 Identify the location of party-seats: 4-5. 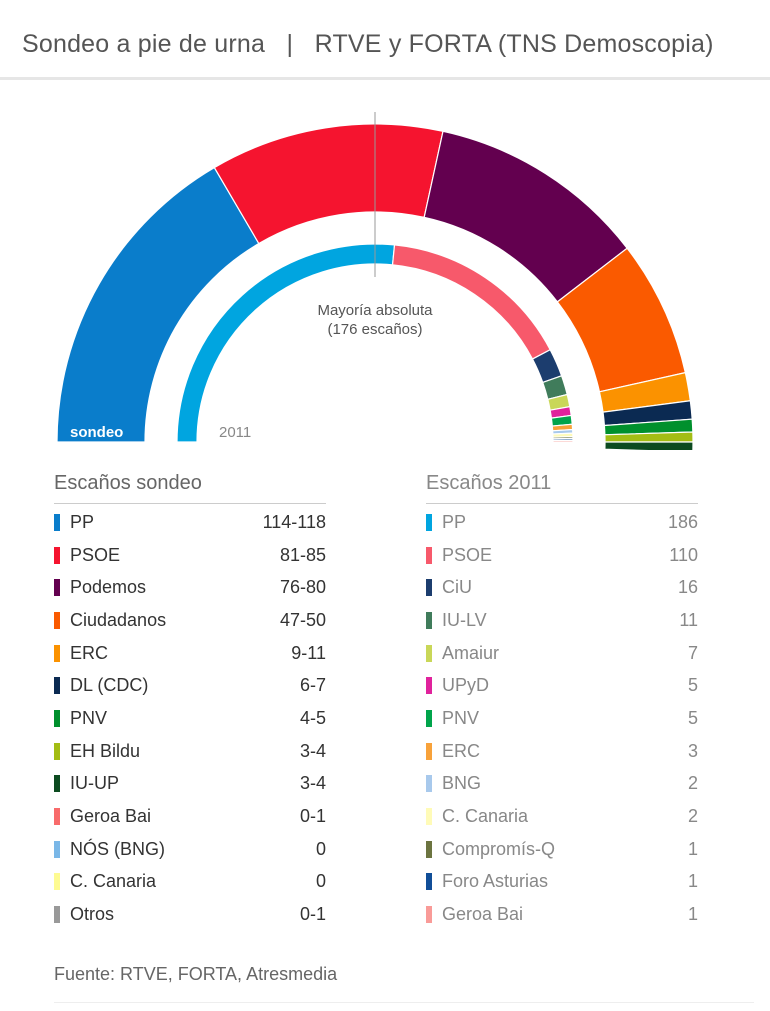
(312, 717).